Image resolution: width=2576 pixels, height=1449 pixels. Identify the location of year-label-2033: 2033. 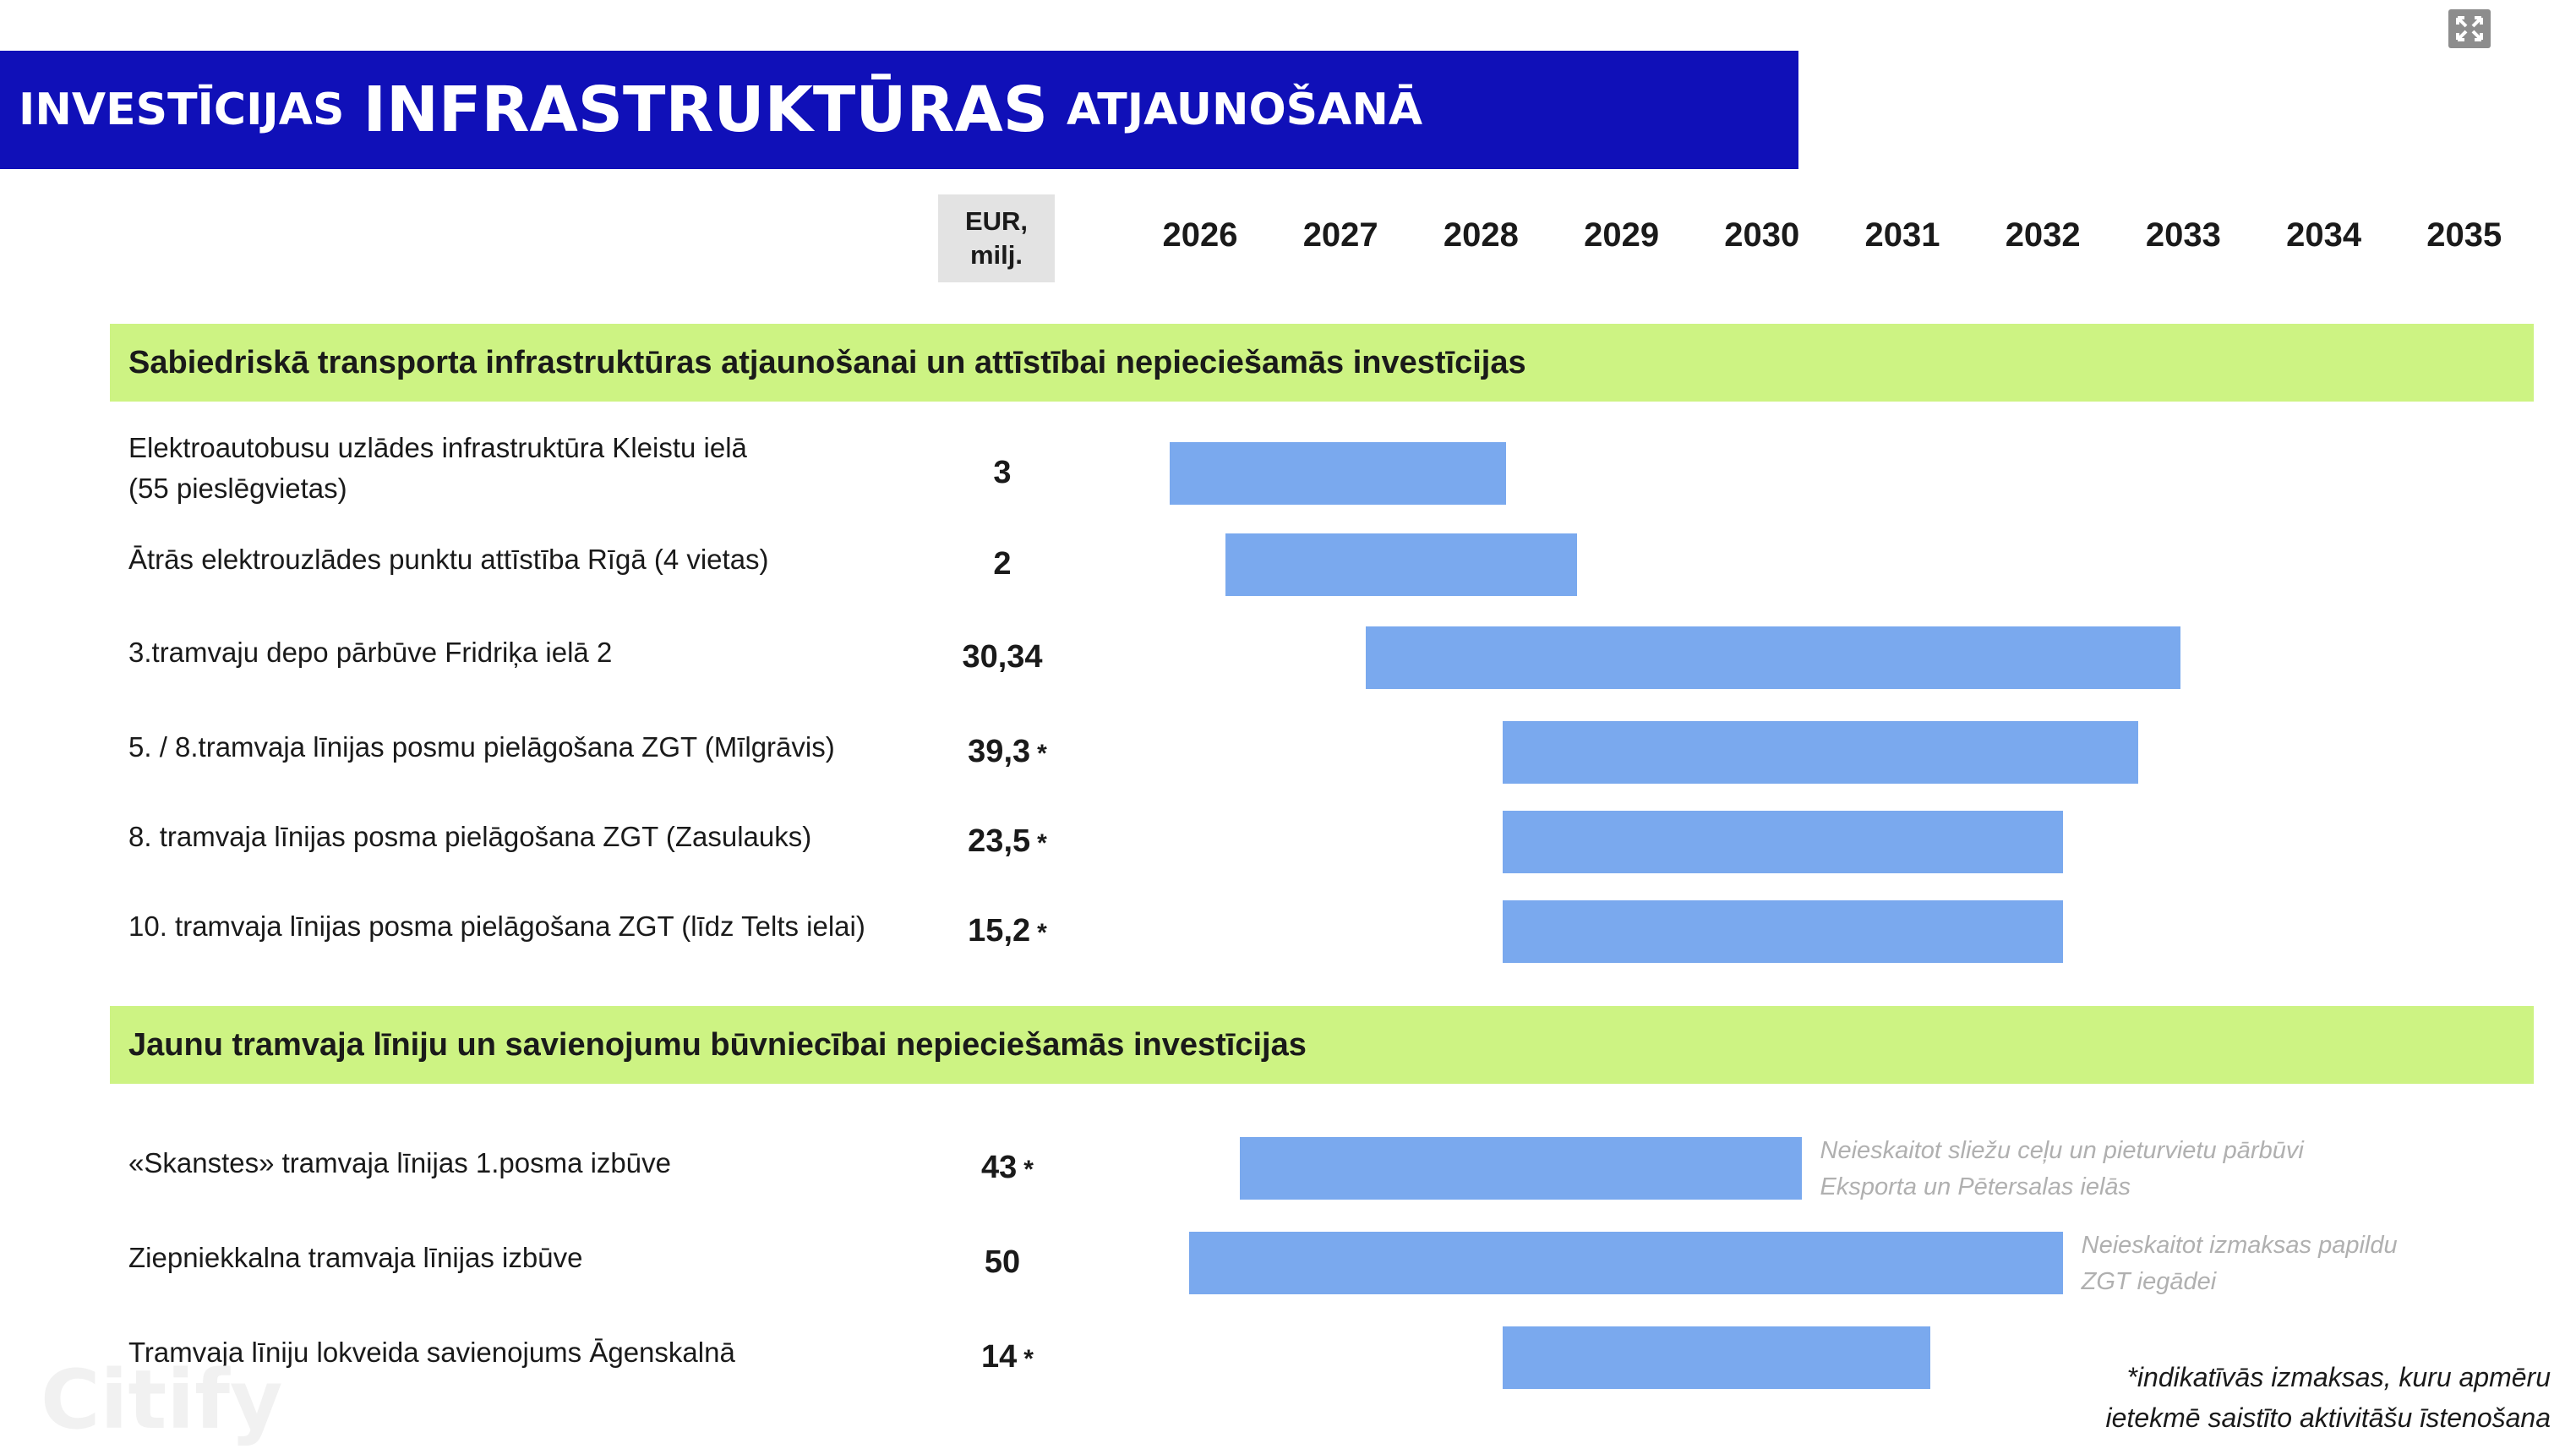
(2183, 235).